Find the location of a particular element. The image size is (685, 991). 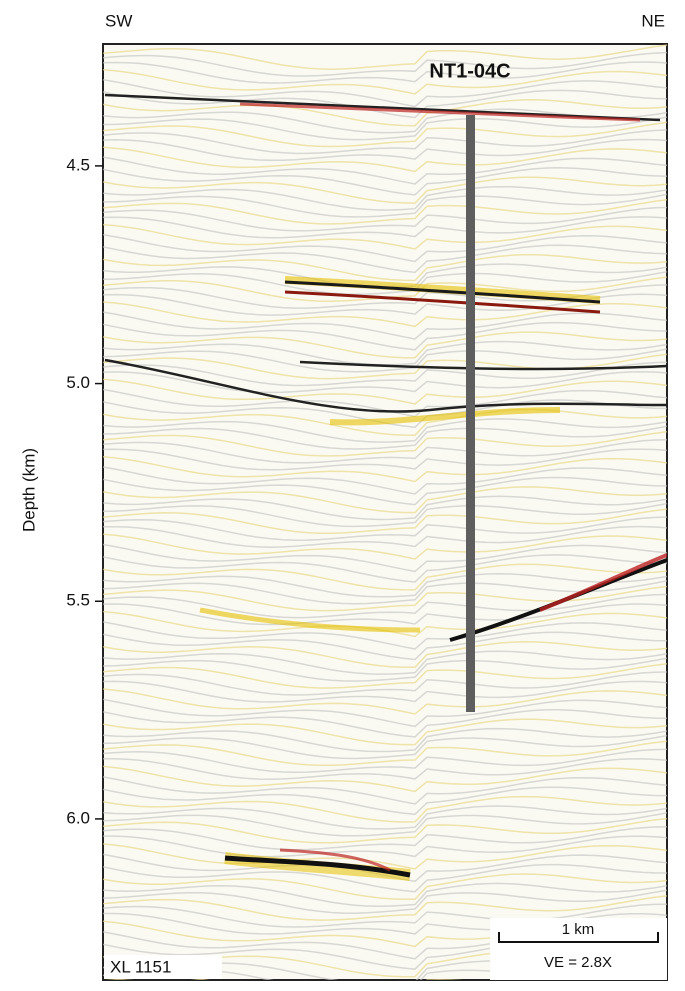

y-tick-label: 6.0 is located at coordinates (78, 817).